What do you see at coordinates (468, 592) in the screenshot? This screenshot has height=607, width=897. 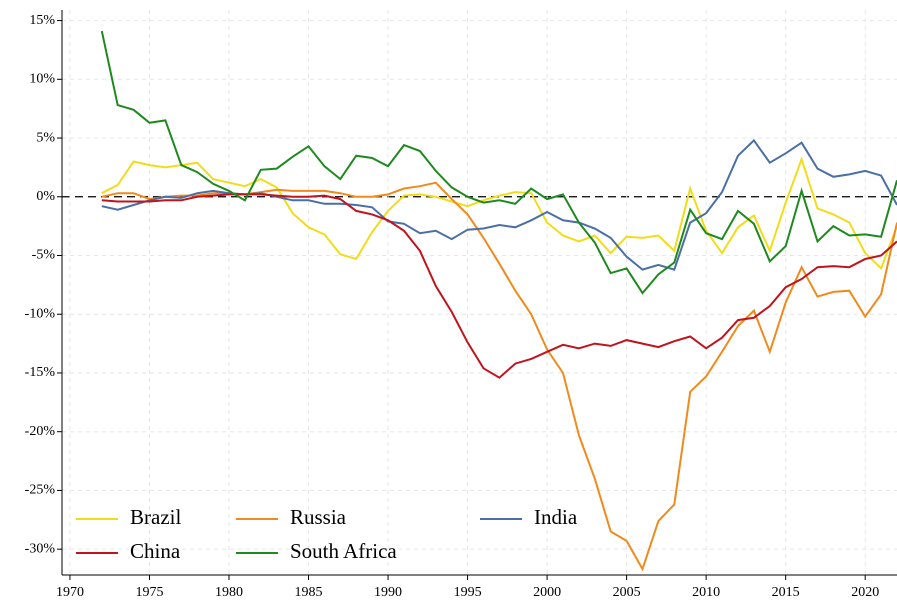 I see `x-tick-label: 1995` at bounding box center [468, 592].